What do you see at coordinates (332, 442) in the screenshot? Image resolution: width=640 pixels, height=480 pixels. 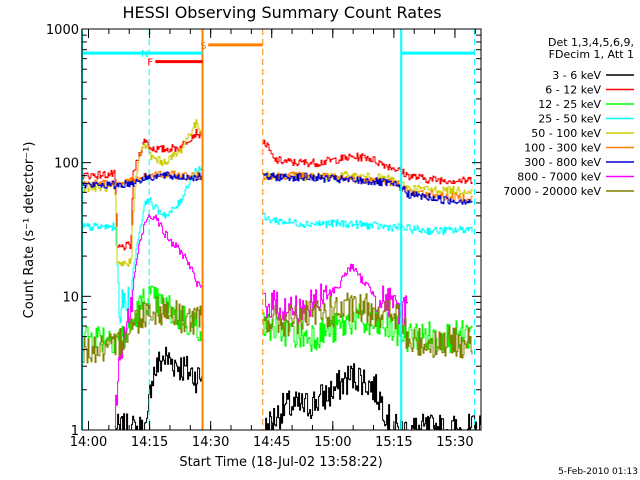 I see `x-tick-label: 15:00` at bounding box center [332, 442].